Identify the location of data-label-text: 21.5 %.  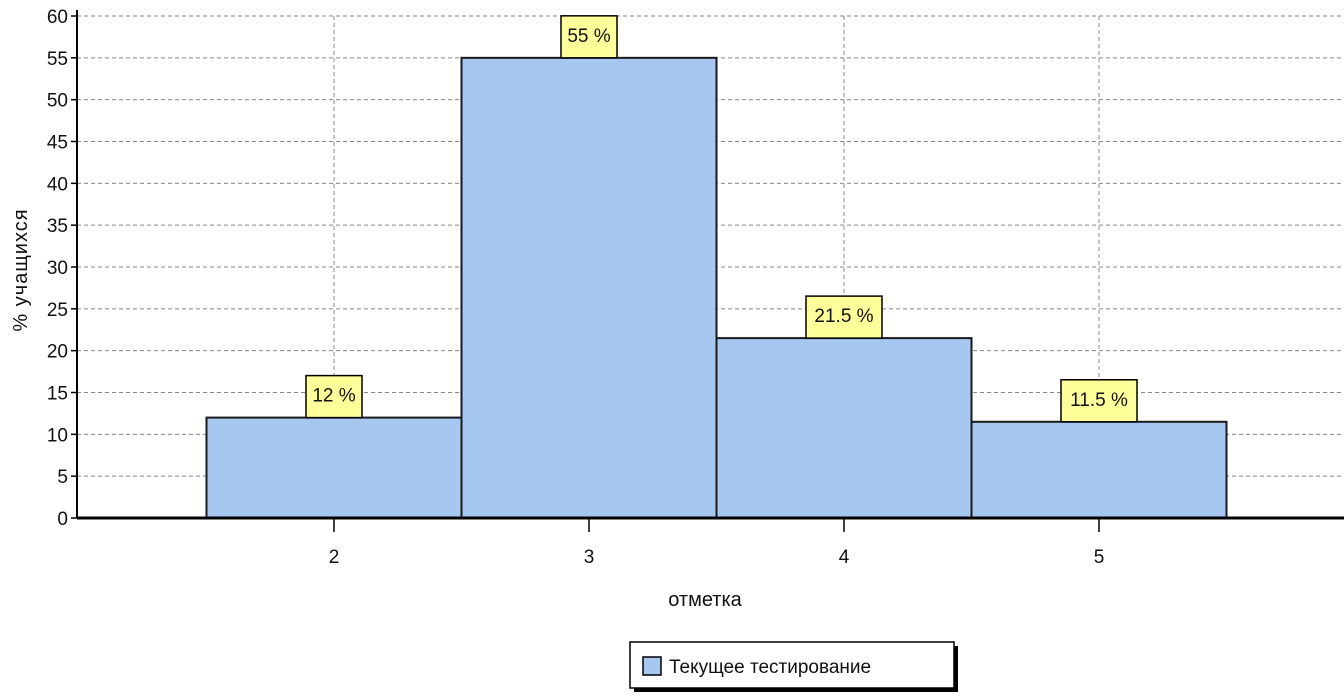
(843, 316).